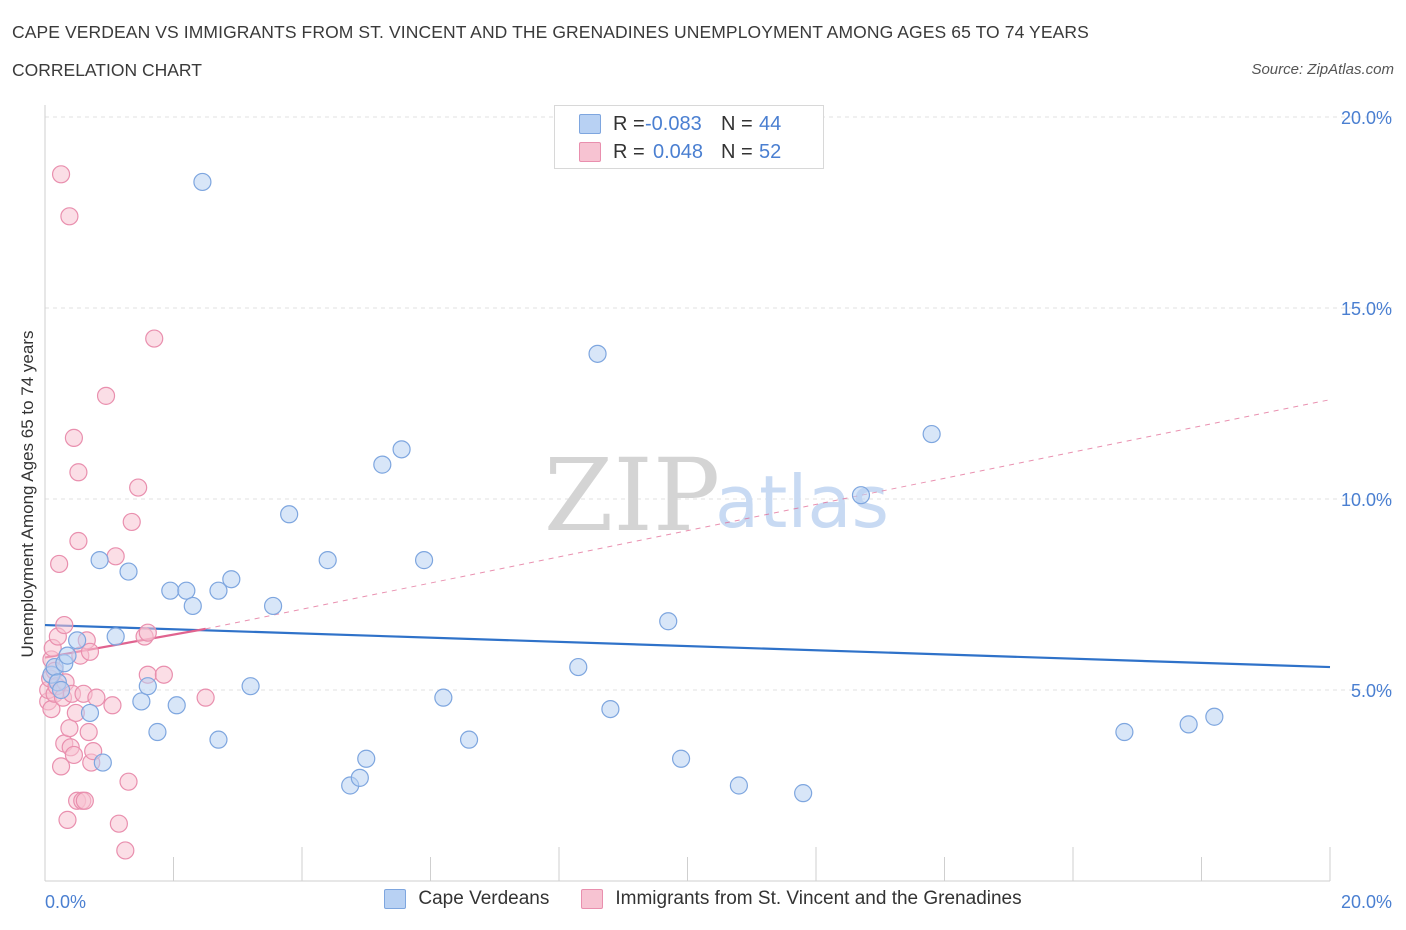 This screenshot has width=1406, height=930. I want to click on stats-row-series-2: R = 0.048 N = 52, so click(680, 152).